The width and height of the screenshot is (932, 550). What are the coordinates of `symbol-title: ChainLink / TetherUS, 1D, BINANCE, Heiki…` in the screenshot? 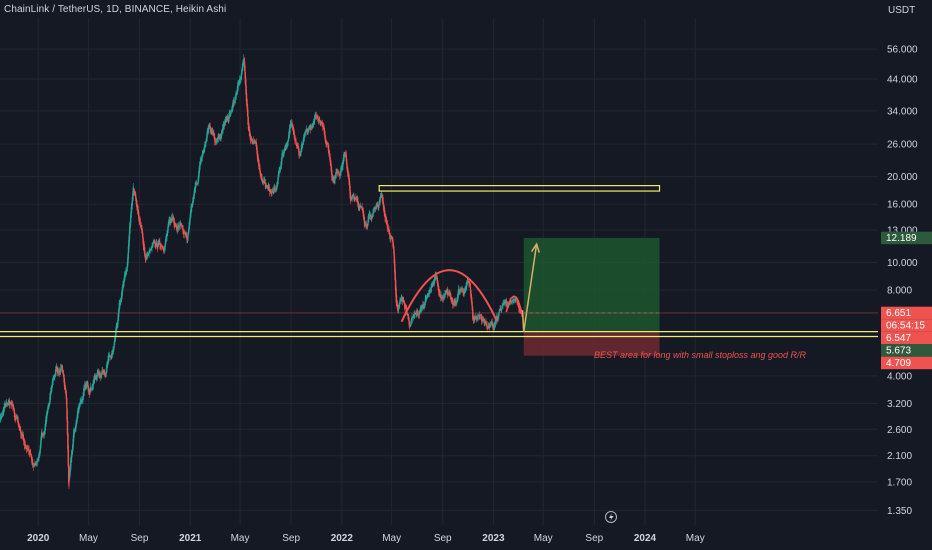 It's located at (115, 9).